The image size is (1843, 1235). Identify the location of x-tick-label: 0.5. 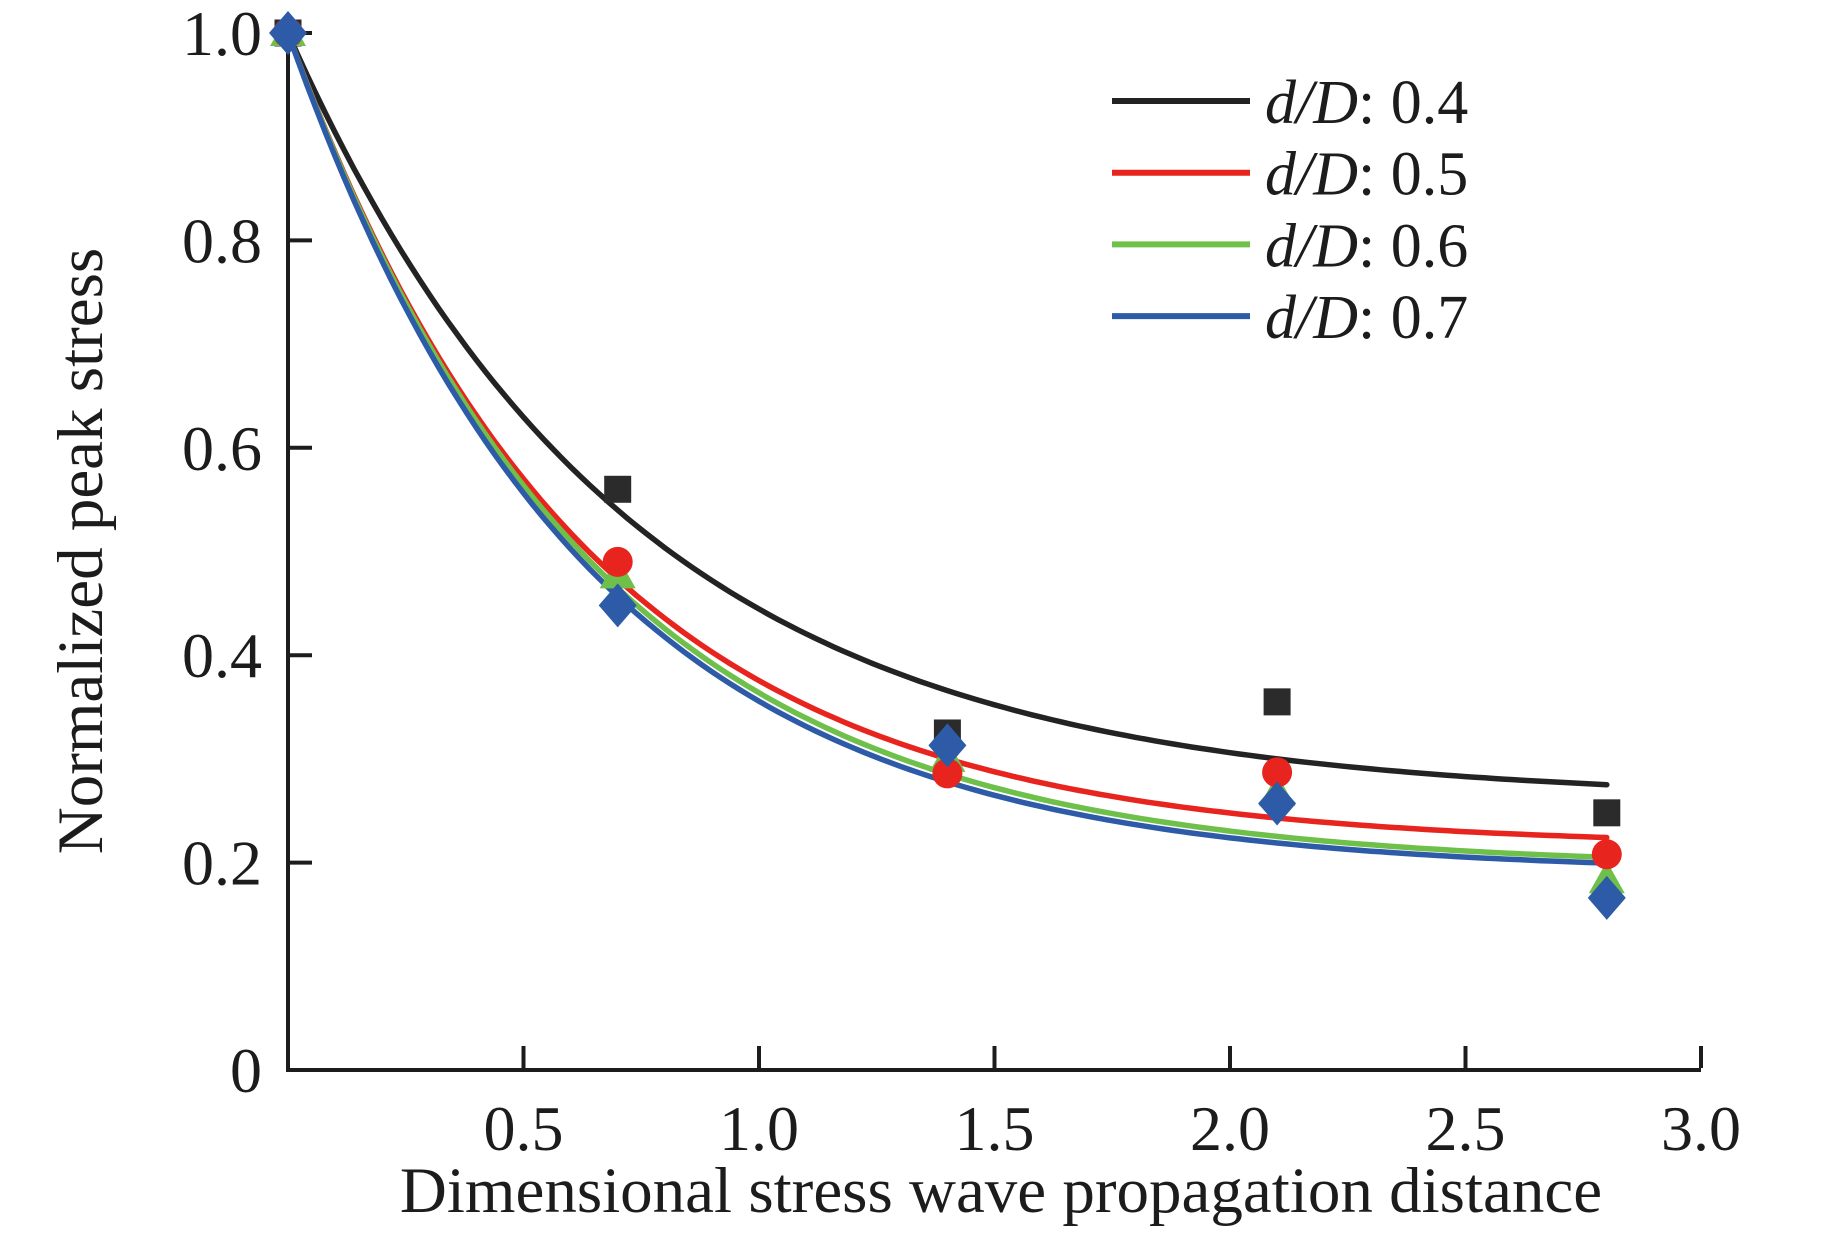
(524, 1128).